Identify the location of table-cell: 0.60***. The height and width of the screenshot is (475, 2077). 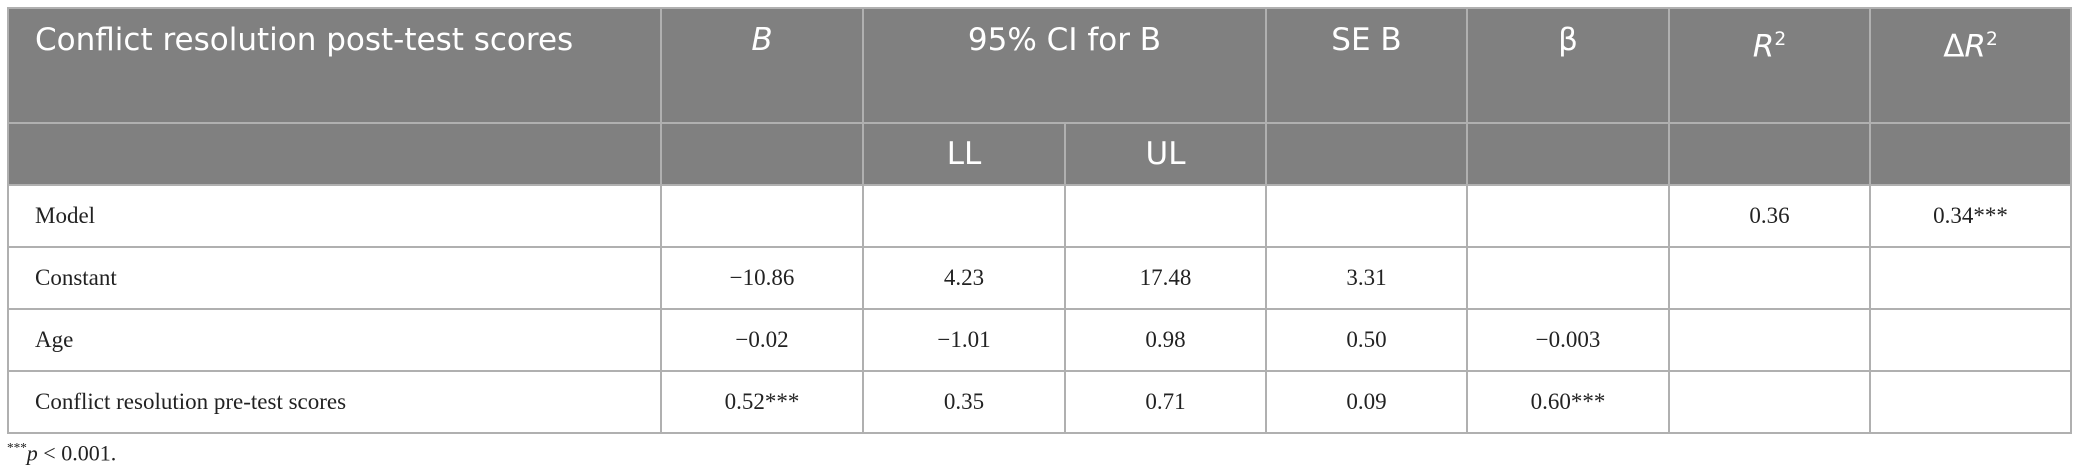
(1568, 402).